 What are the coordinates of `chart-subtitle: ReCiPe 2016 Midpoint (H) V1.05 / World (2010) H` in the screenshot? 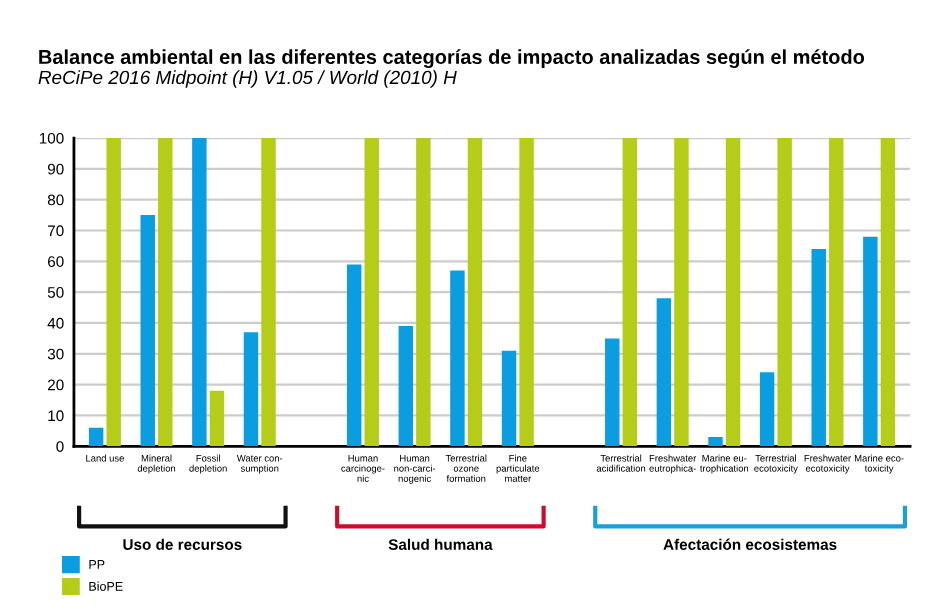 It's located at (247, 79).